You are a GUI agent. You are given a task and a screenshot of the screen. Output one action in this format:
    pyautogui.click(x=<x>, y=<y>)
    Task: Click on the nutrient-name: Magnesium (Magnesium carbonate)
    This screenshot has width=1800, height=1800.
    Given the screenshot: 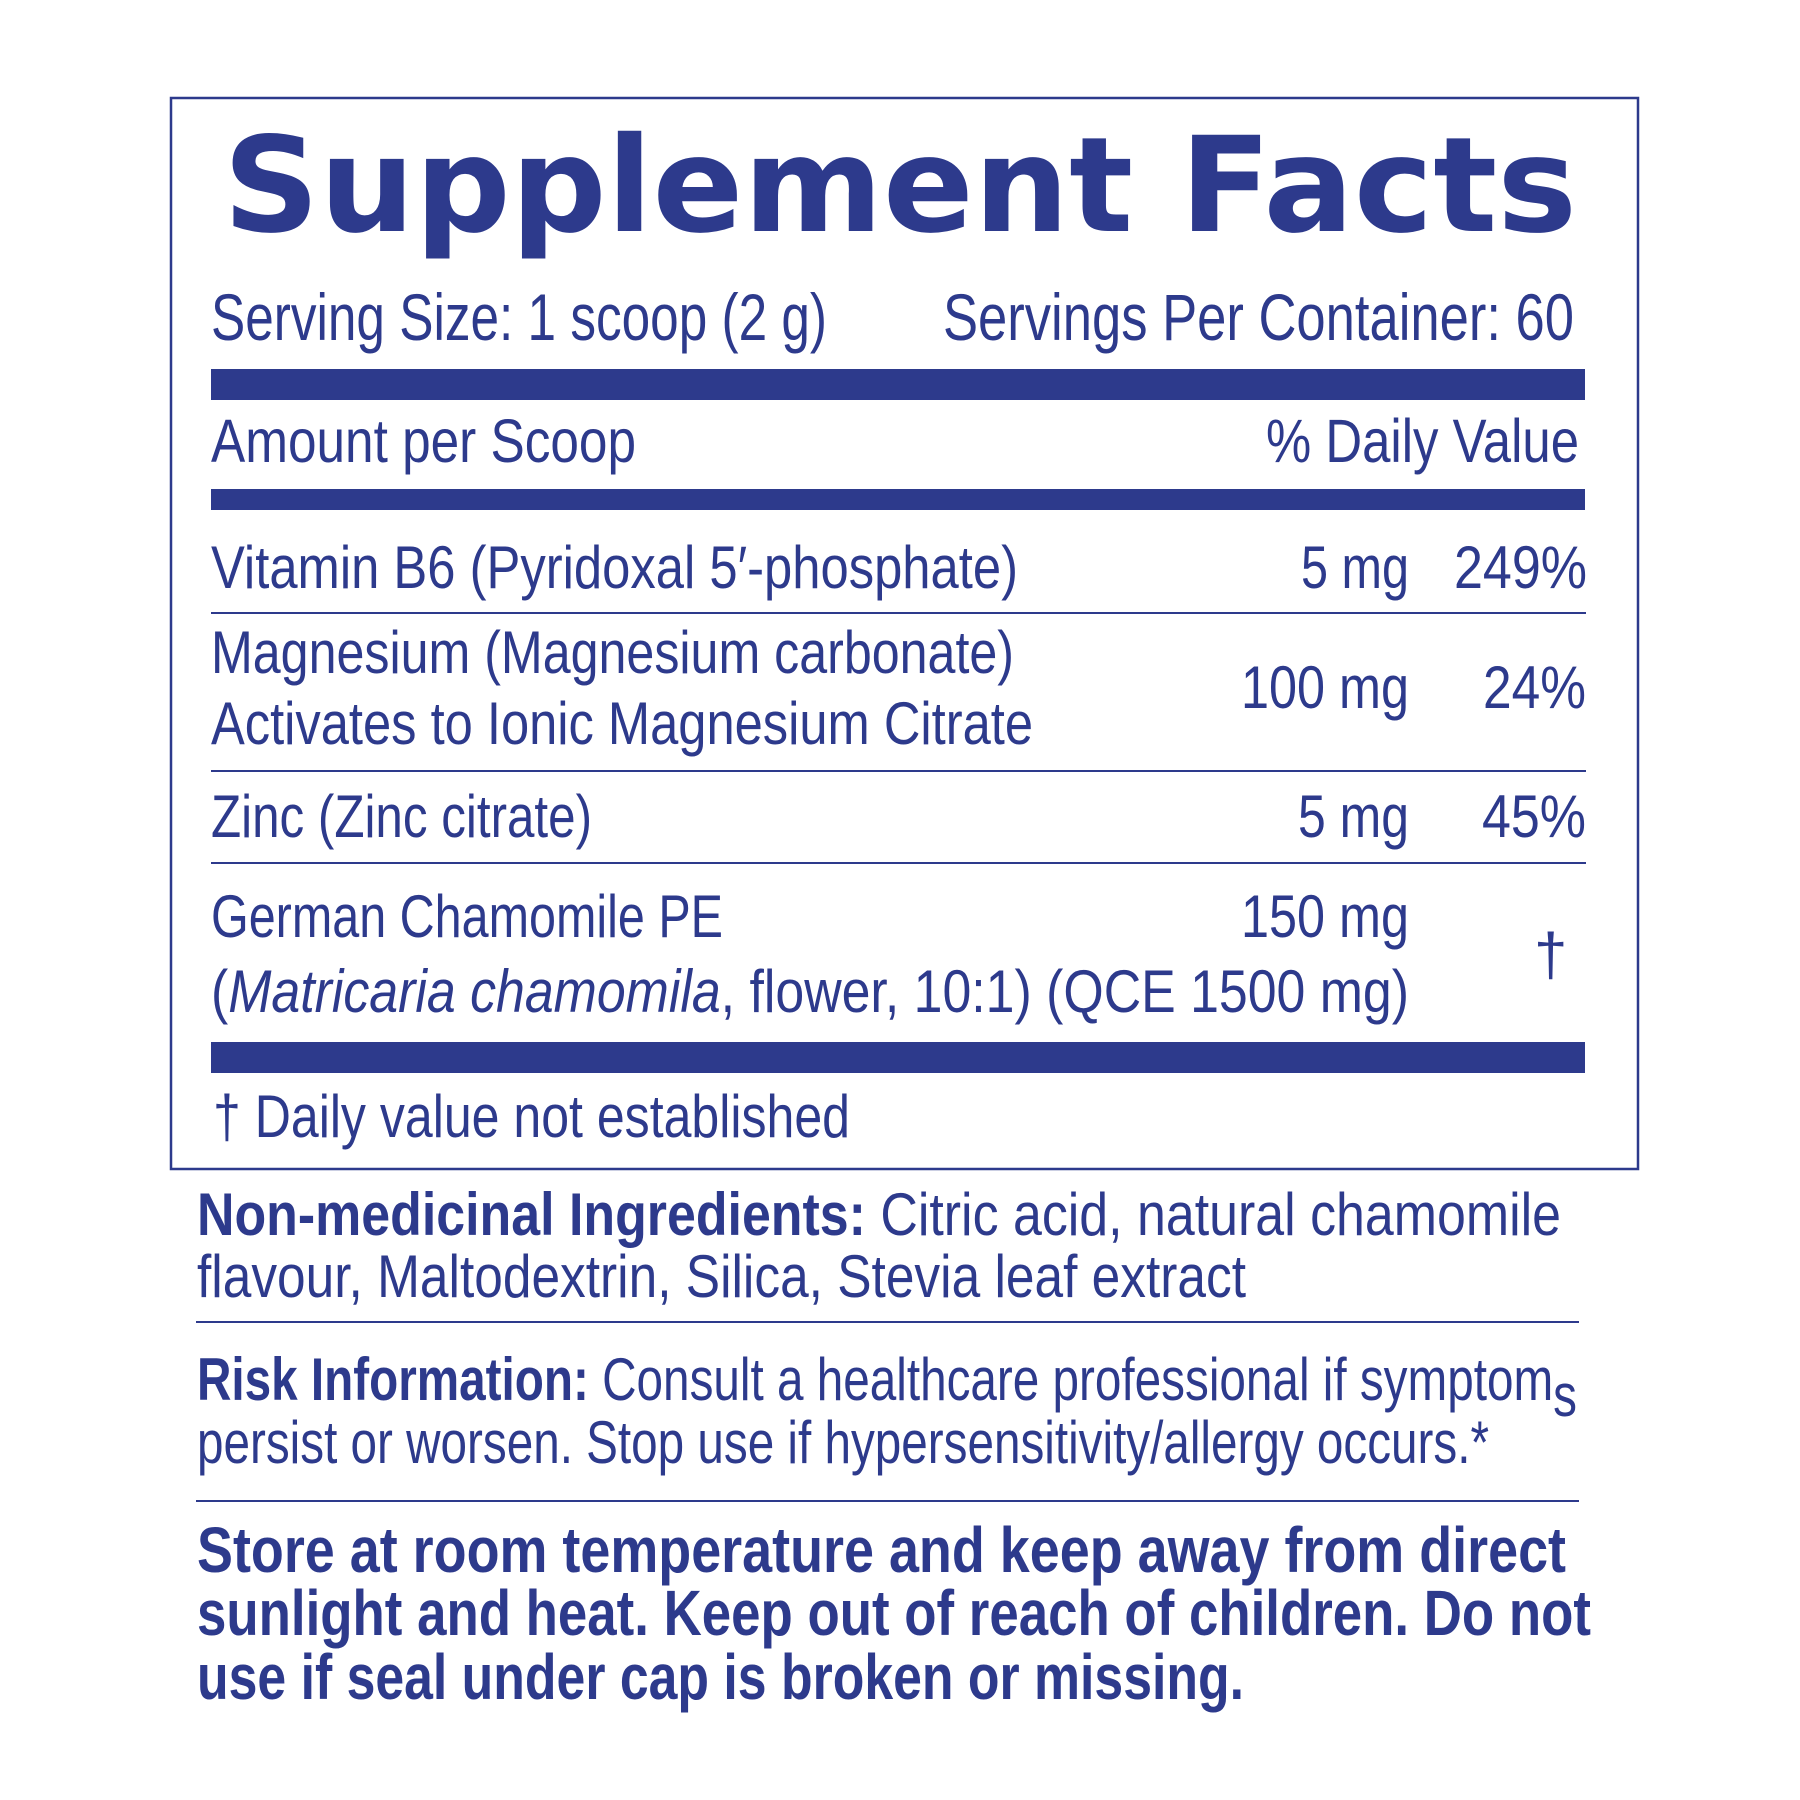 What is the action you would take?
    pyautogui.click(x=612, y=652)
    